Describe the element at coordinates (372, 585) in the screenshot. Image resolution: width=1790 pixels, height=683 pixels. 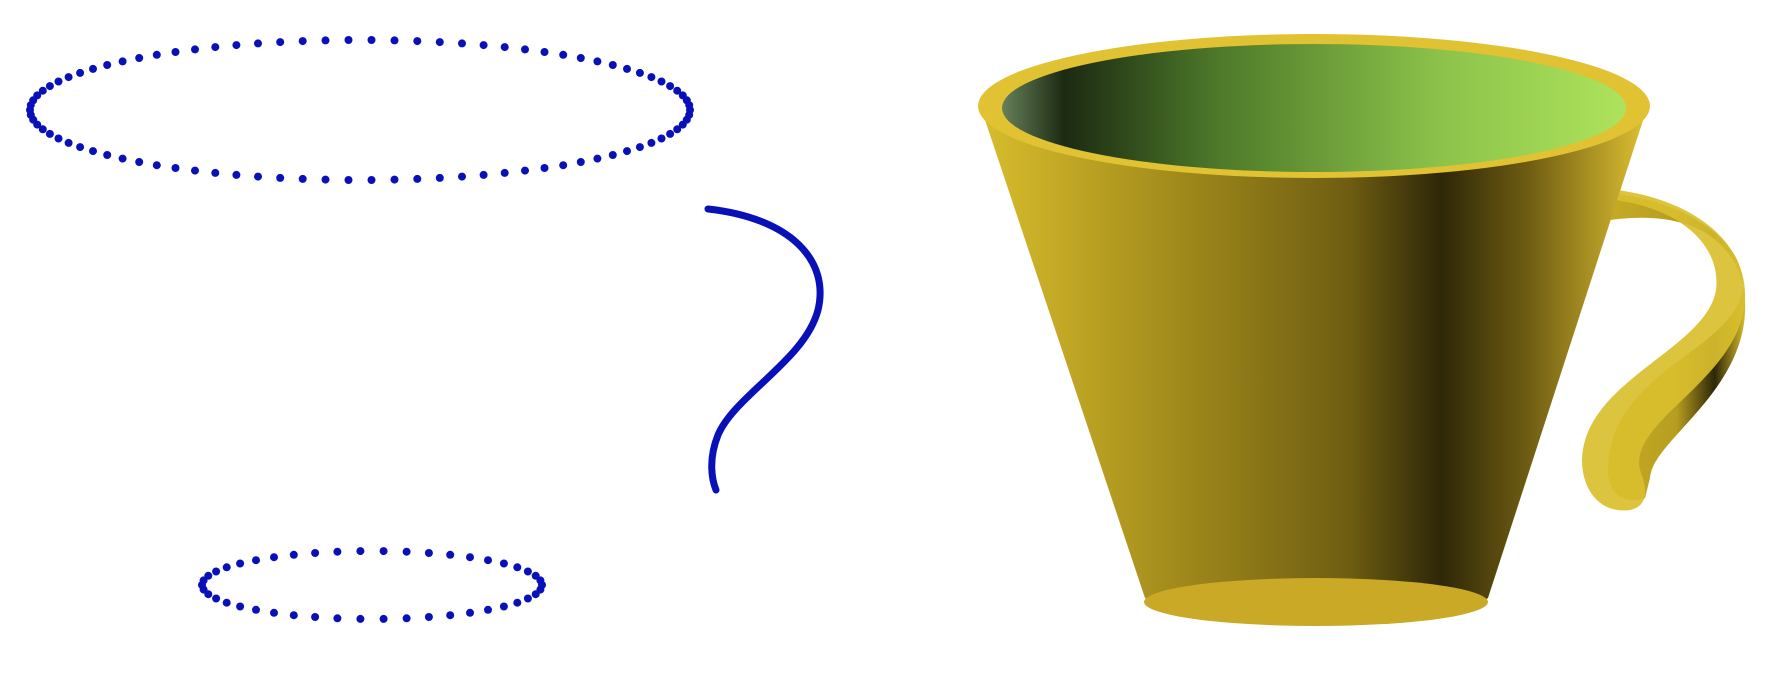
I see `bottom-ring-points` at that location.